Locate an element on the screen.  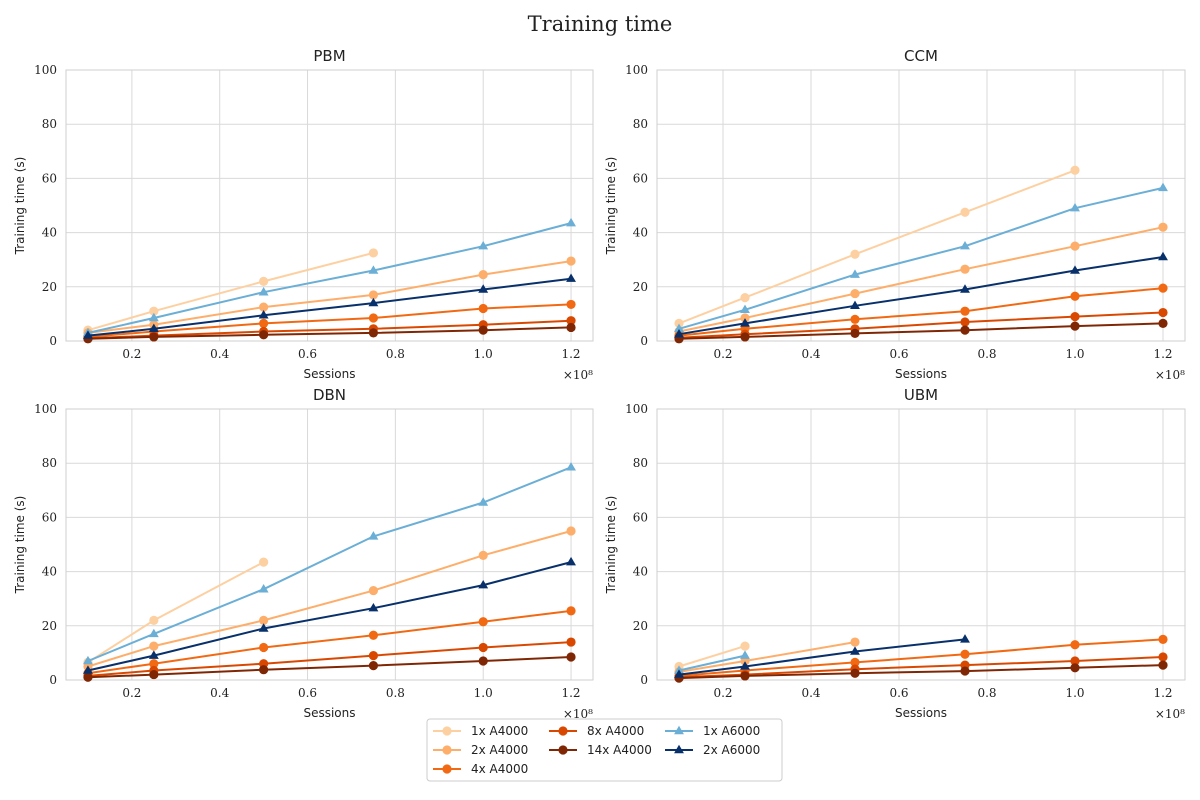
legend-entry: 2x A4000 is located at coordinates (480, 750).